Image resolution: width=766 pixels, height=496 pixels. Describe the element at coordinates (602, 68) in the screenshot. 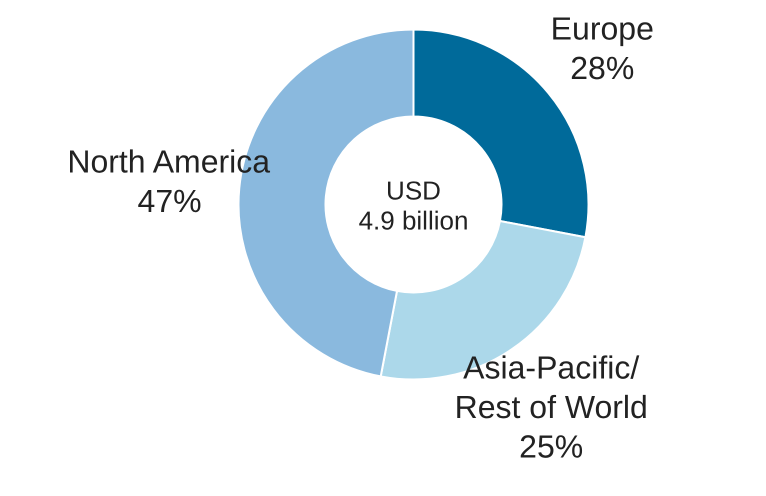

I see `data-label: 28%` at that location.